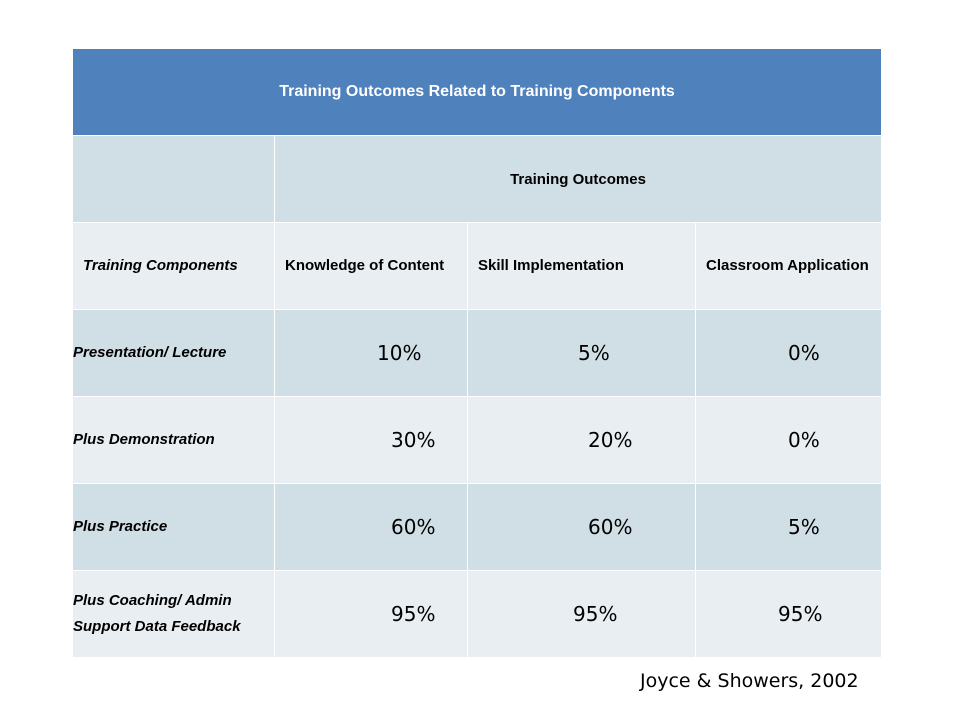 Image resolution: width=960 pixels, height=720 pixels. I want to click on value-cell: 20%, so click(581, 440).